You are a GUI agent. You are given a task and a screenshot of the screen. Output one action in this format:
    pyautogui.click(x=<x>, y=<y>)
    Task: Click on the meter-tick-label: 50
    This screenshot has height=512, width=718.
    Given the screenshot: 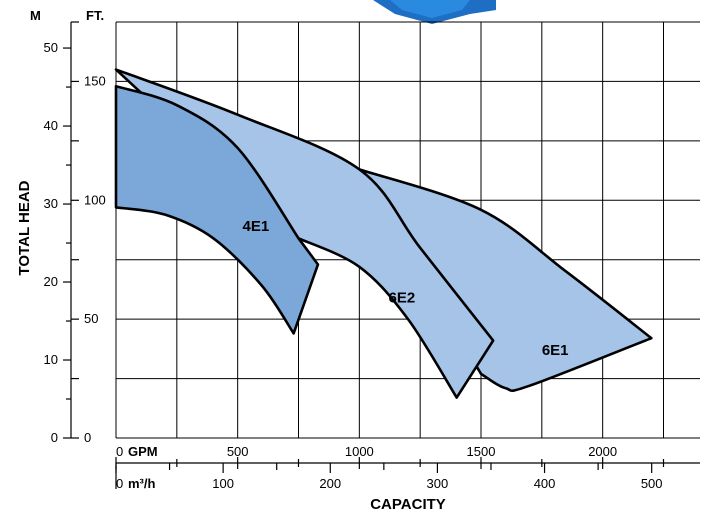 What is the action you would take?
    pyautogui.click(x=51, y=47)
    